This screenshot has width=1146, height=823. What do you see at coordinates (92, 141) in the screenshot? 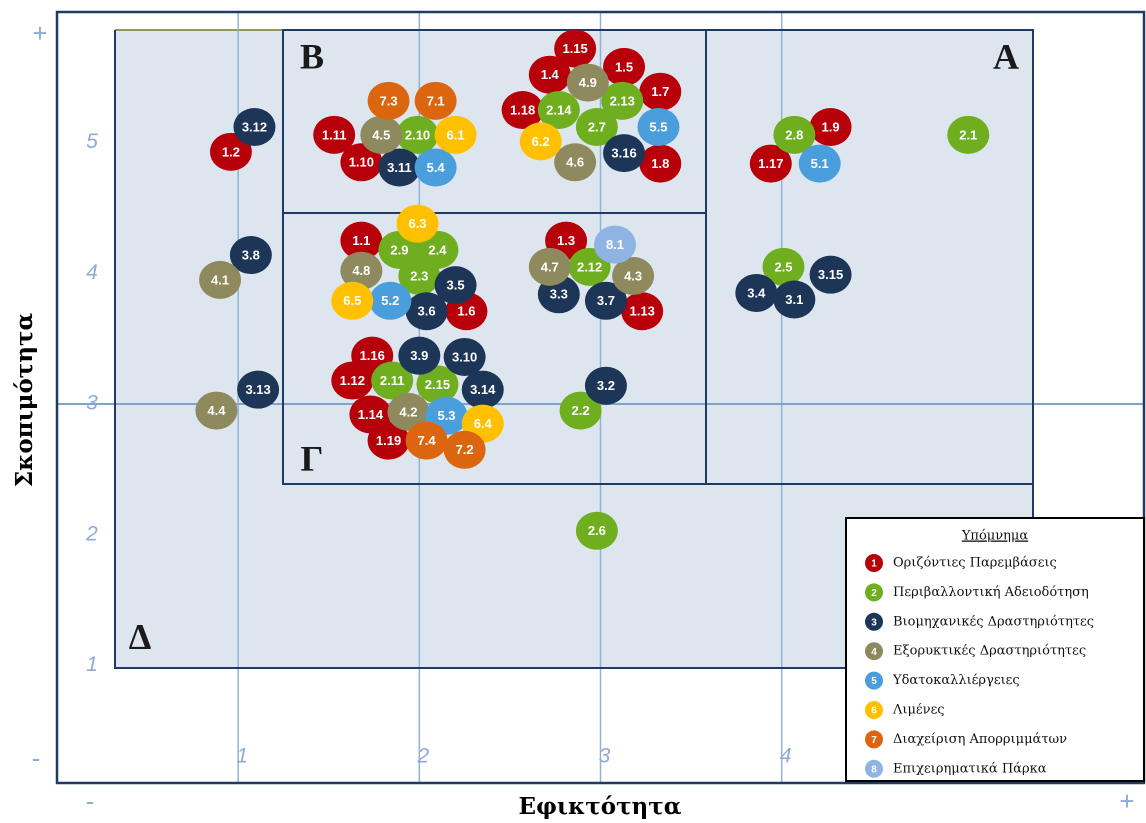
I see `y-tick-label: 5` at bounding box center [92, 141].